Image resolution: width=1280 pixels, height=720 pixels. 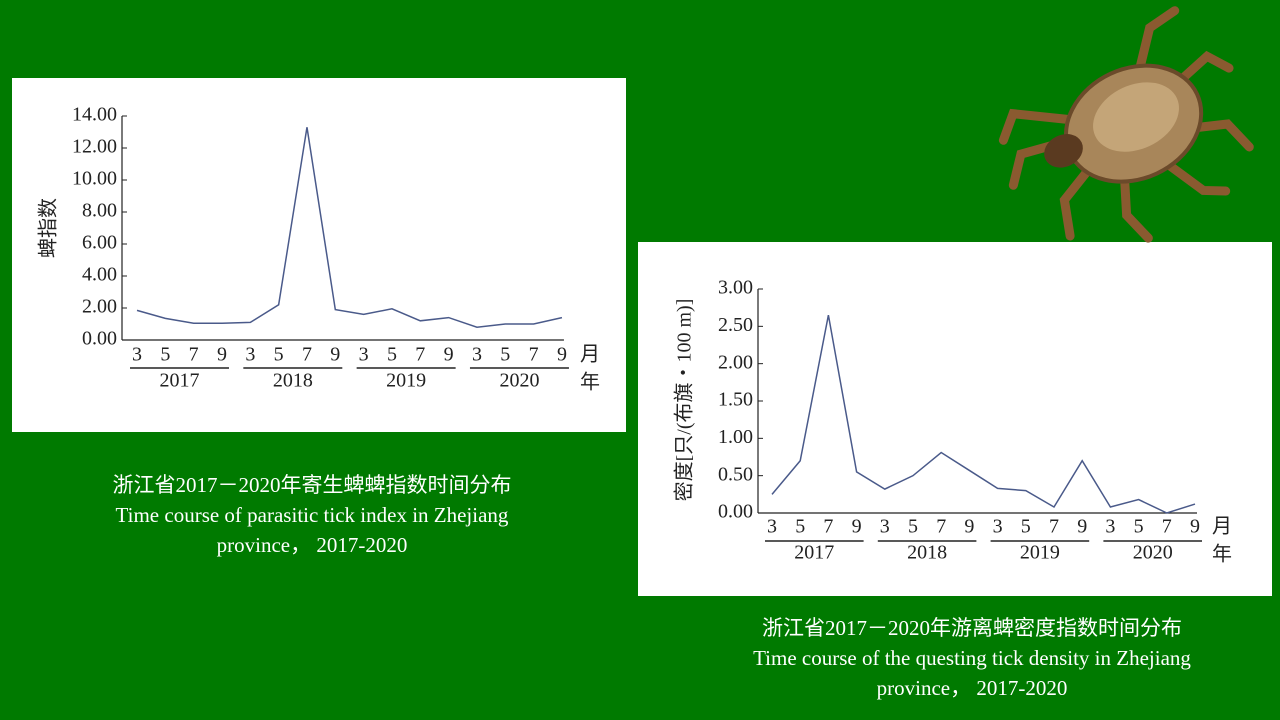 What do you see at coordinates (735, 474) in the screenshot?
I see `y-tick-label: 0.50` at bounding box center [735, 474].